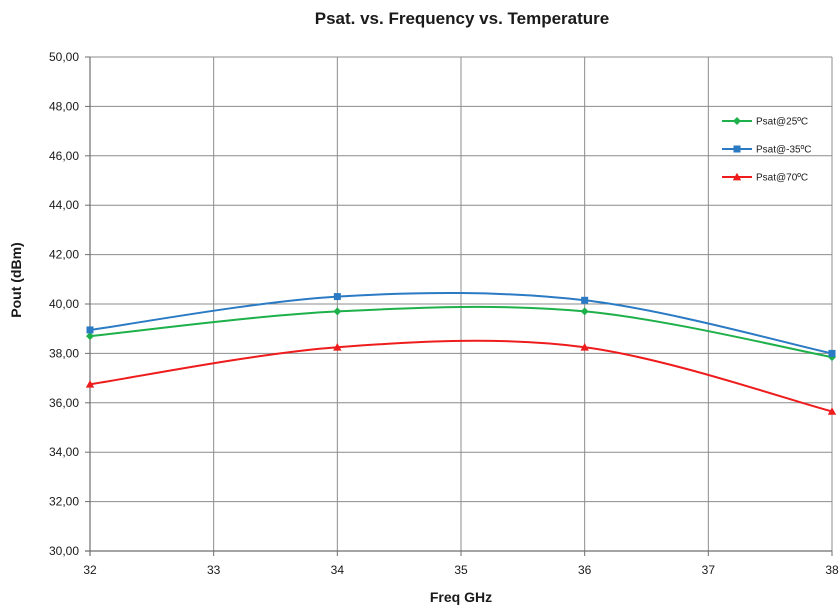  Describe the element at coordinates (214, 570) in the screenshot. I see `x-tick-label: 33` at that location.